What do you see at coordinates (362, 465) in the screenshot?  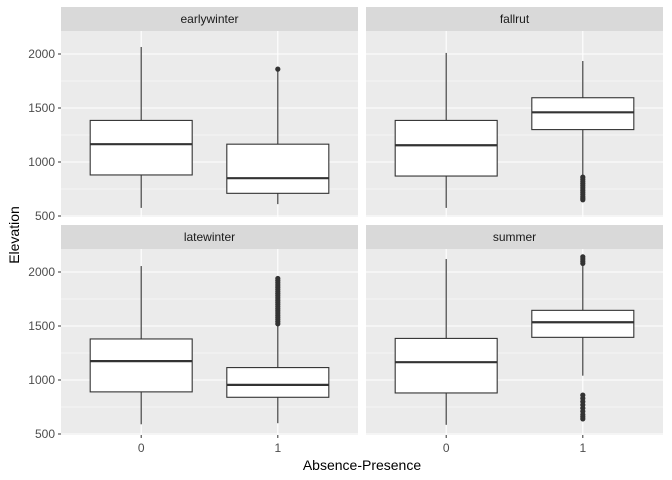 I see `x-axis-title: Absence-Presence` at bounding box center [362, 465].